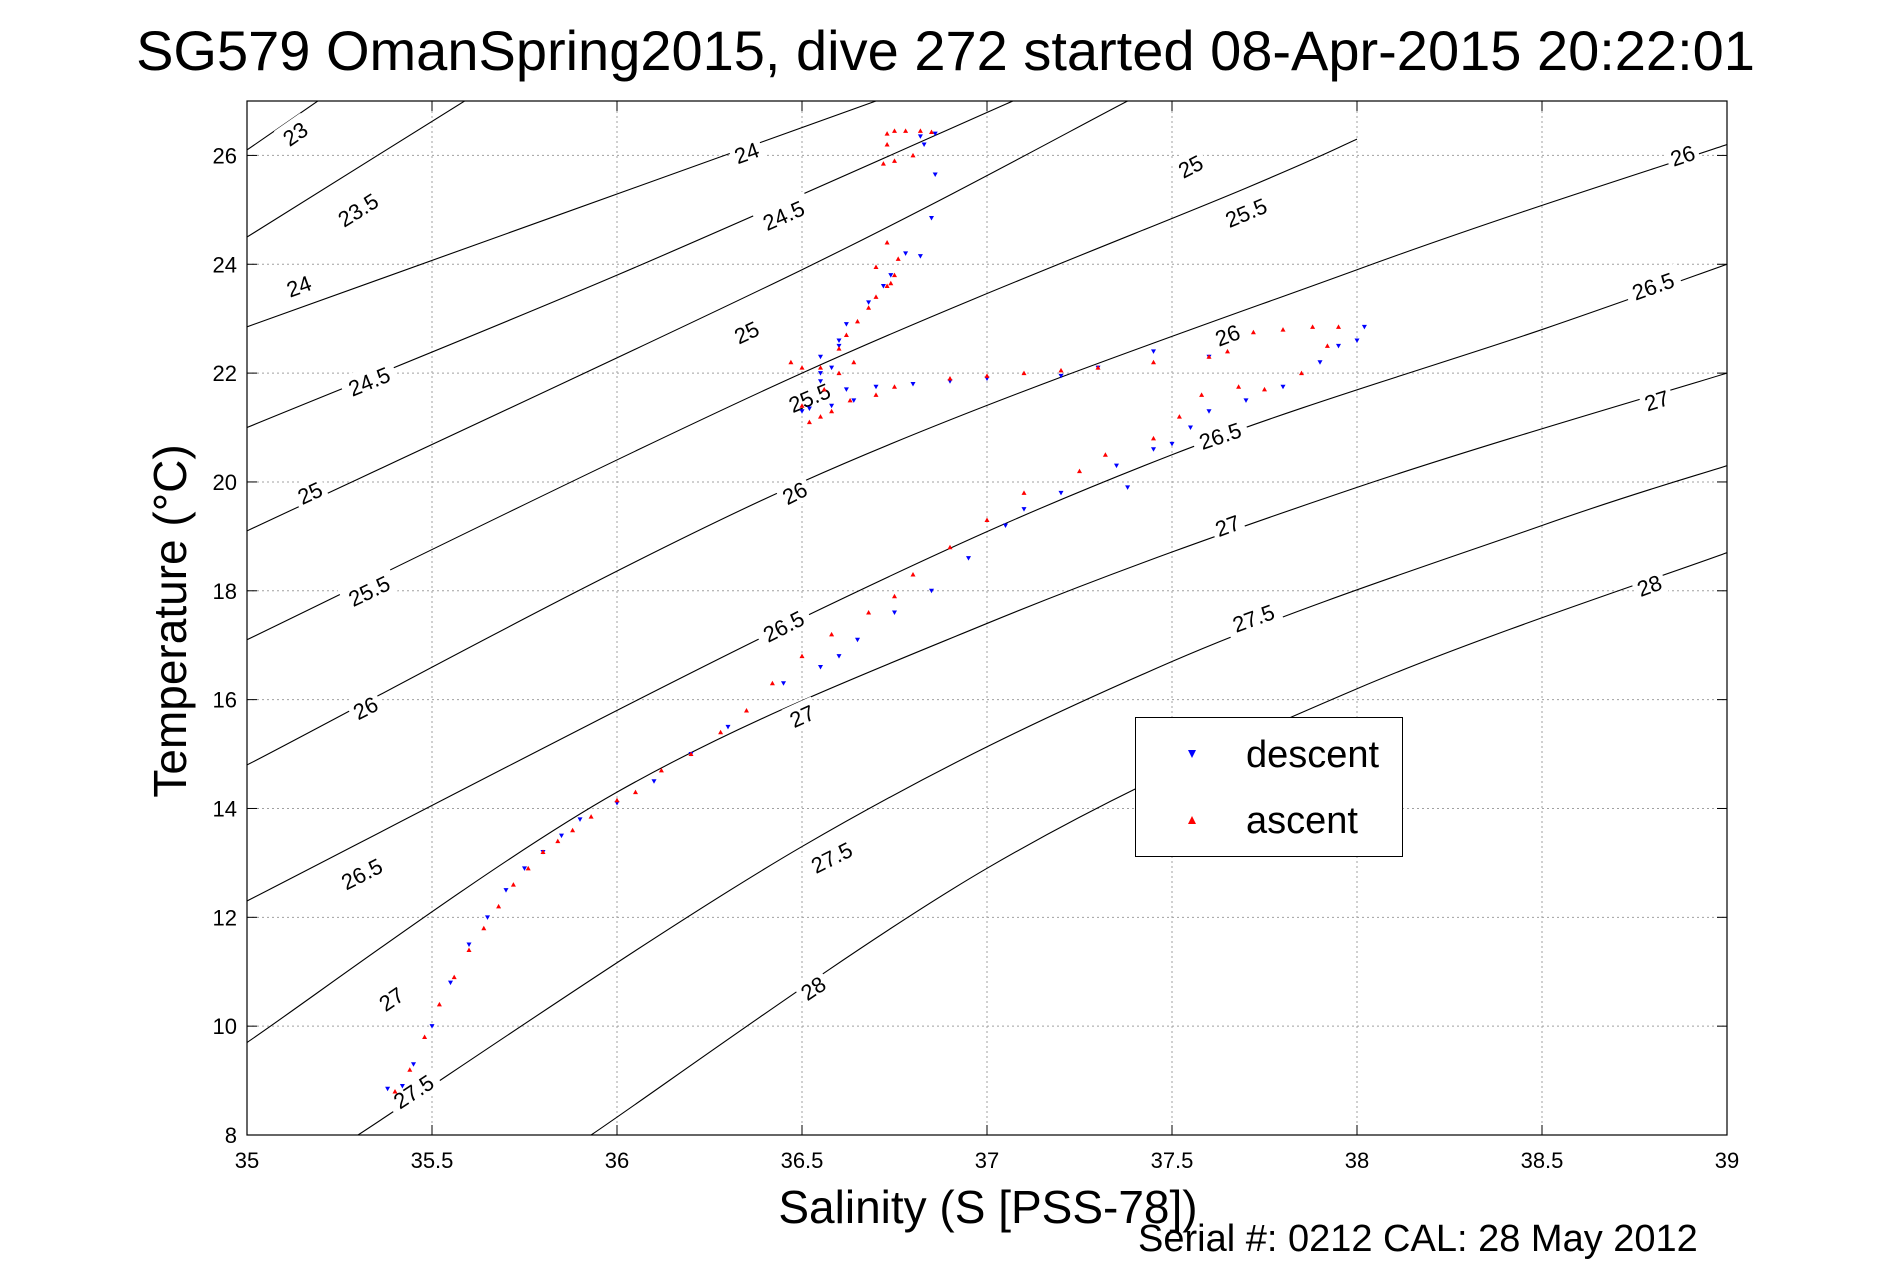 This screenshot has width=1891, height=1262. What do you see at coordinates (1269, 755) in the screenshot?
I see `legend-entry-descent: descent` at bounding box center [1269, 755].